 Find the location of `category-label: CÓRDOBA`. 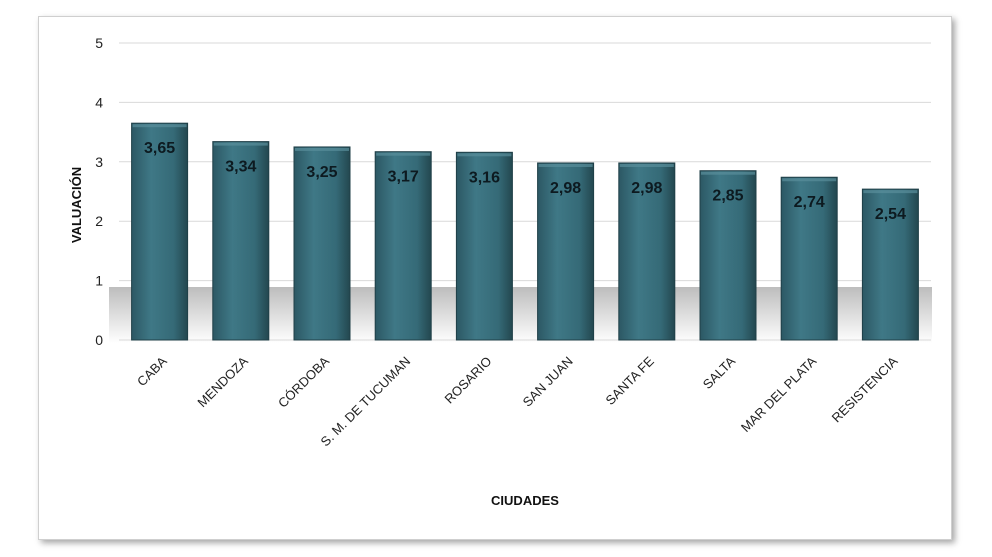

category-label: CÓRDOBA is located at coordinates (303, 381).